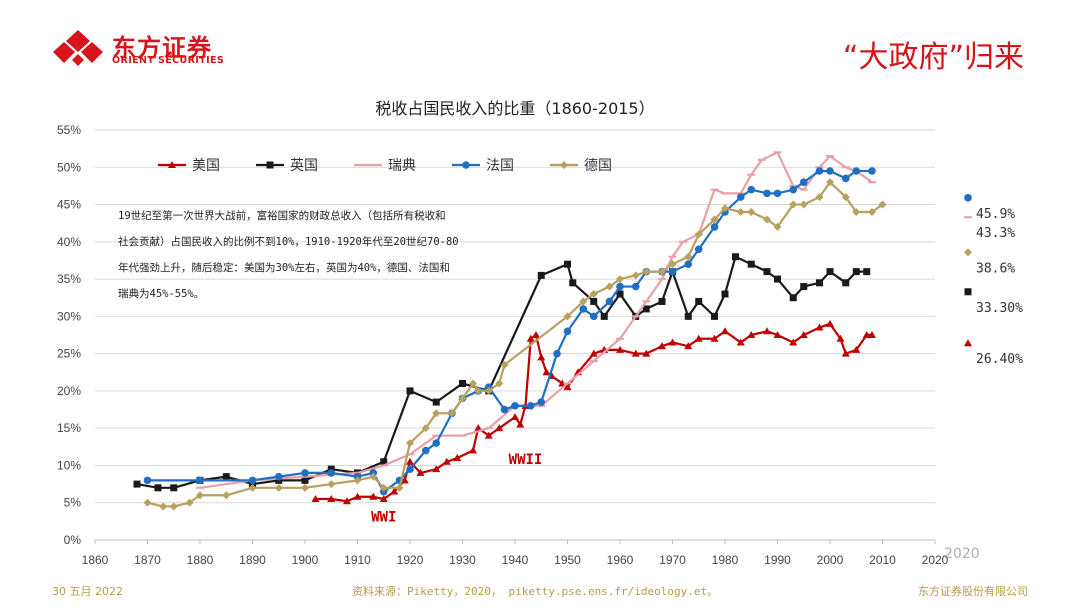 The height and width of the screenshot is (608, 1080). Describe the element at coordinates (69, 465) in the screenshot. I see `y-tick-label: 10%` at that location.